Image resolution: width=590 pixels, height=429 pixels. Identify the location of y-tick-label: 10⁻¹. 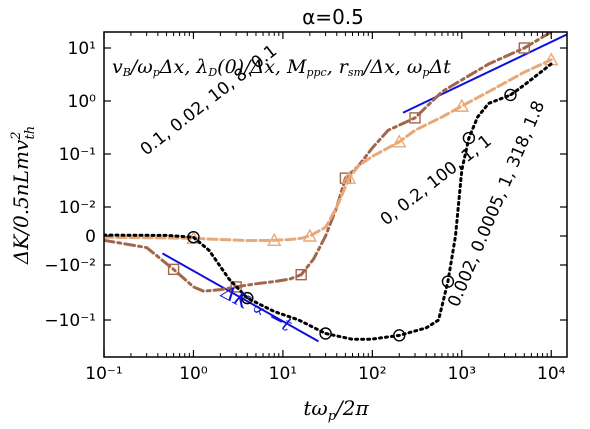
(77, 155).